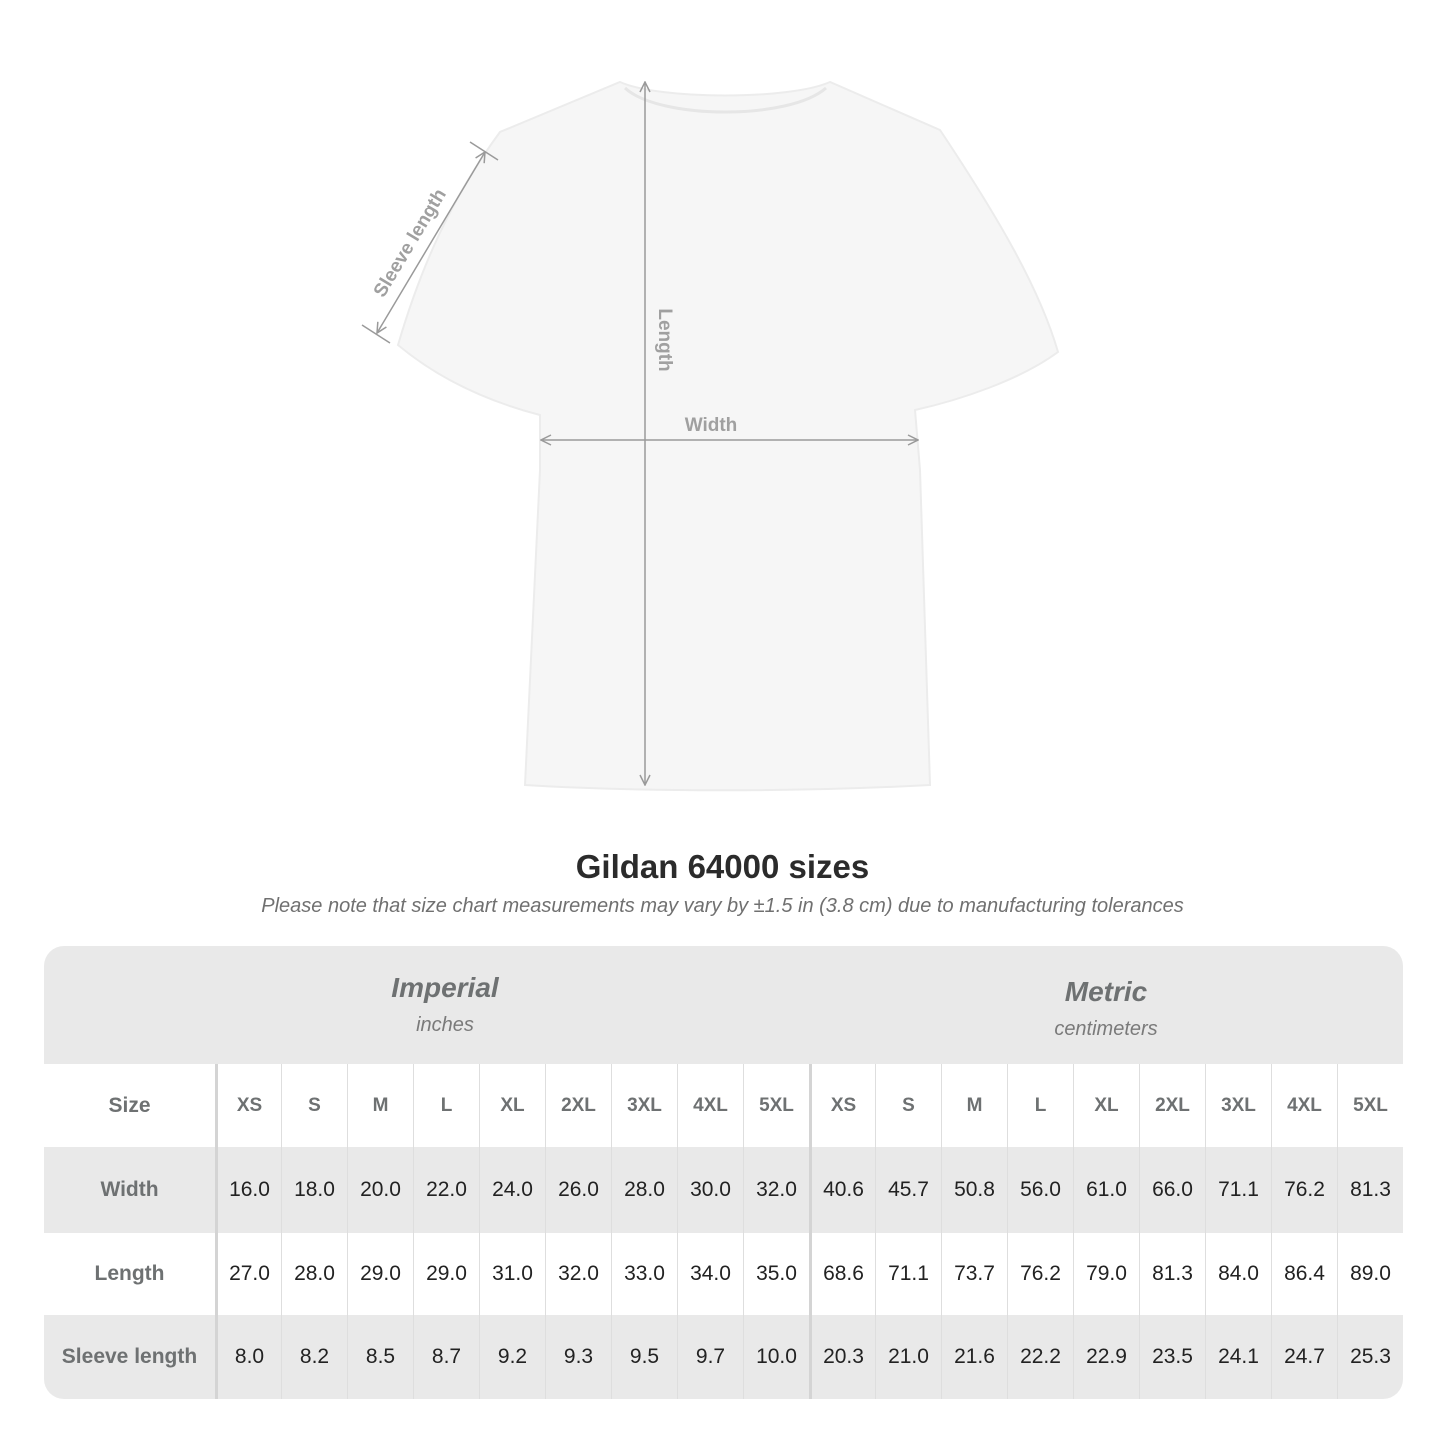  What do you see at coordinates (644, 1274) in the screenshot?
I see `table-cell: 33.0` at bounding box center [644, 1274].